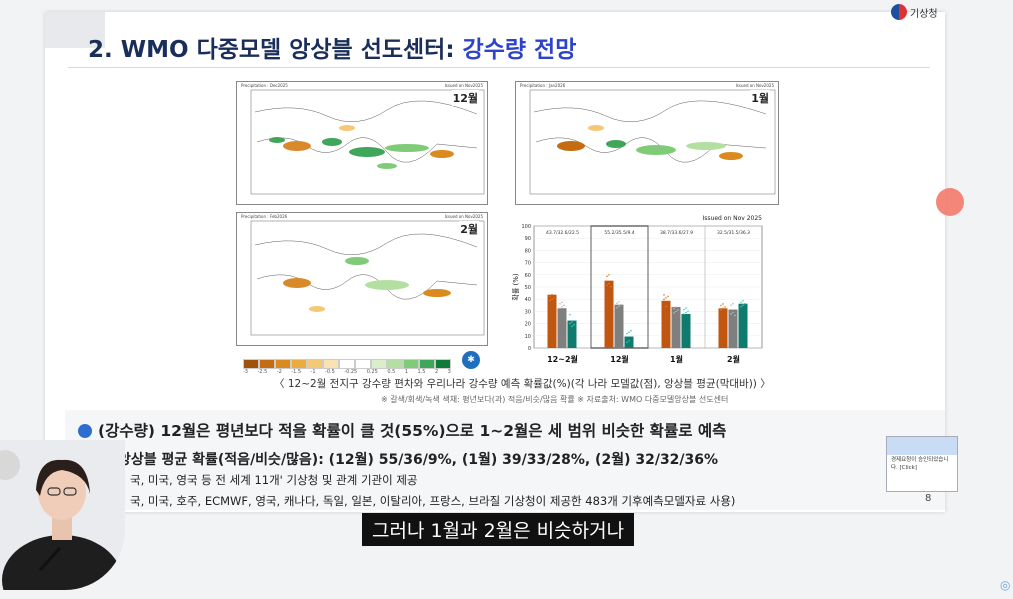 This screenshot has height=599, width=1013. I want to click on popup-header, so click(922, 446).